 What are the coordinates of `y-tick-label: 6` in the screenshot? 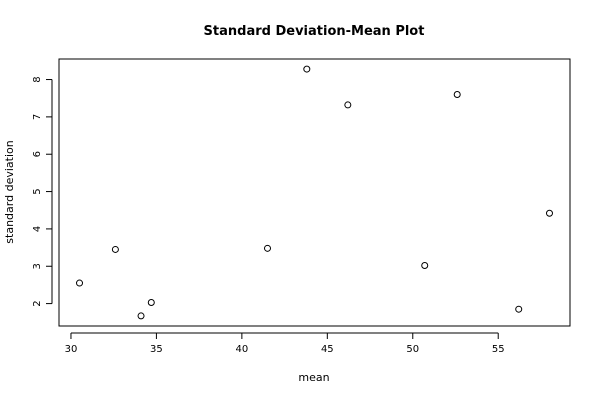 It's located at (37, 154).